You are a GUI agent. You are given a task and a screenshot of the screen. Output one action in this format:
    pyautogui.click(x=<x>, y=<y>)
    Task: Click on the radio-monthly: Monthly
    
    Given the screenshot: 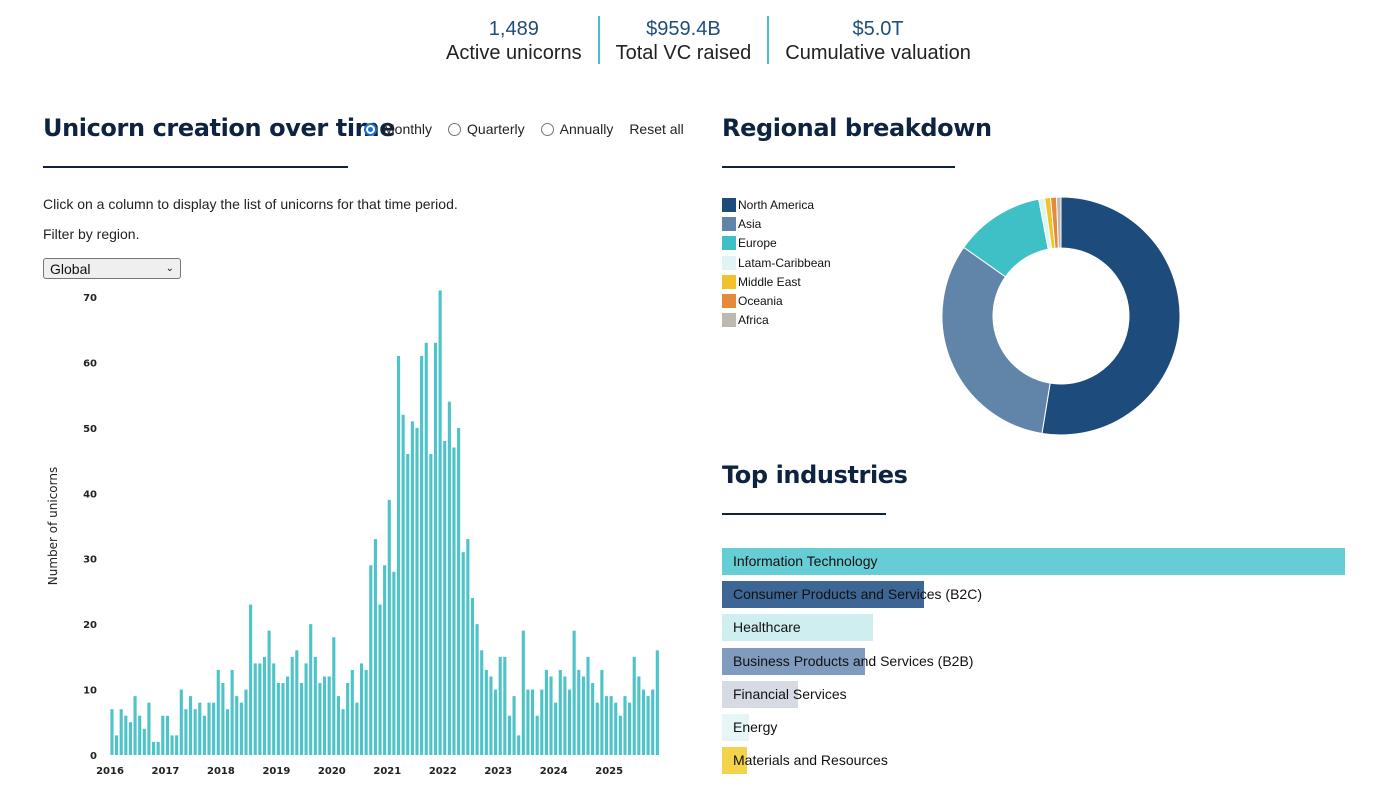 What is the action you would take?
    pyautogui.click(x=398, y=129)
    